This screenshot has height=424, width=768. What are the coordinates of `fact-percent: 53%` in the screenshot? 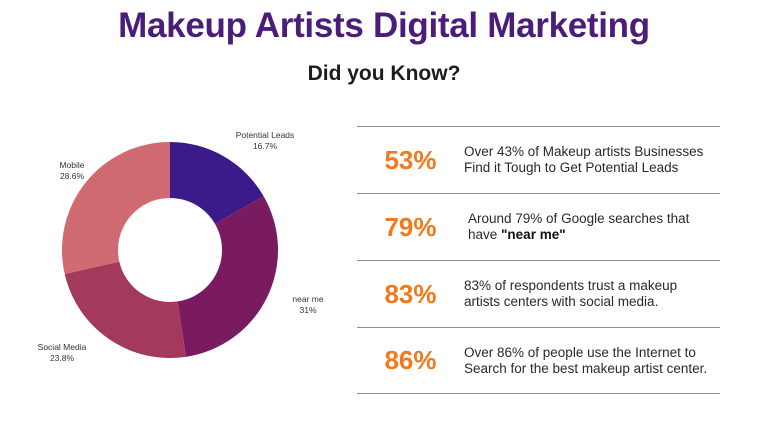 It's located at (410, 159).